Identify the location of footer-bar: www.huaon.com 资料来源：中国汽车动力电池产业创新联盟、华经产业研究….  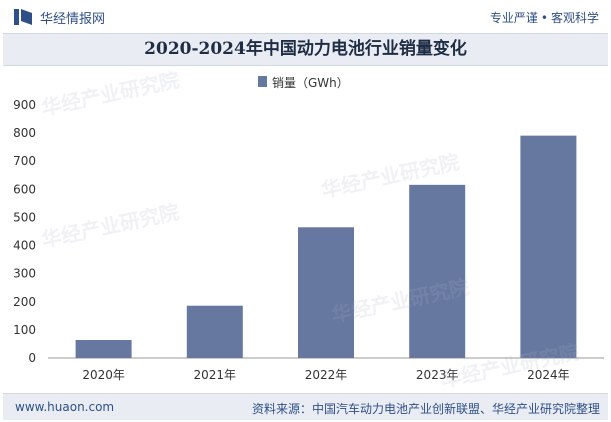
(305, 406).